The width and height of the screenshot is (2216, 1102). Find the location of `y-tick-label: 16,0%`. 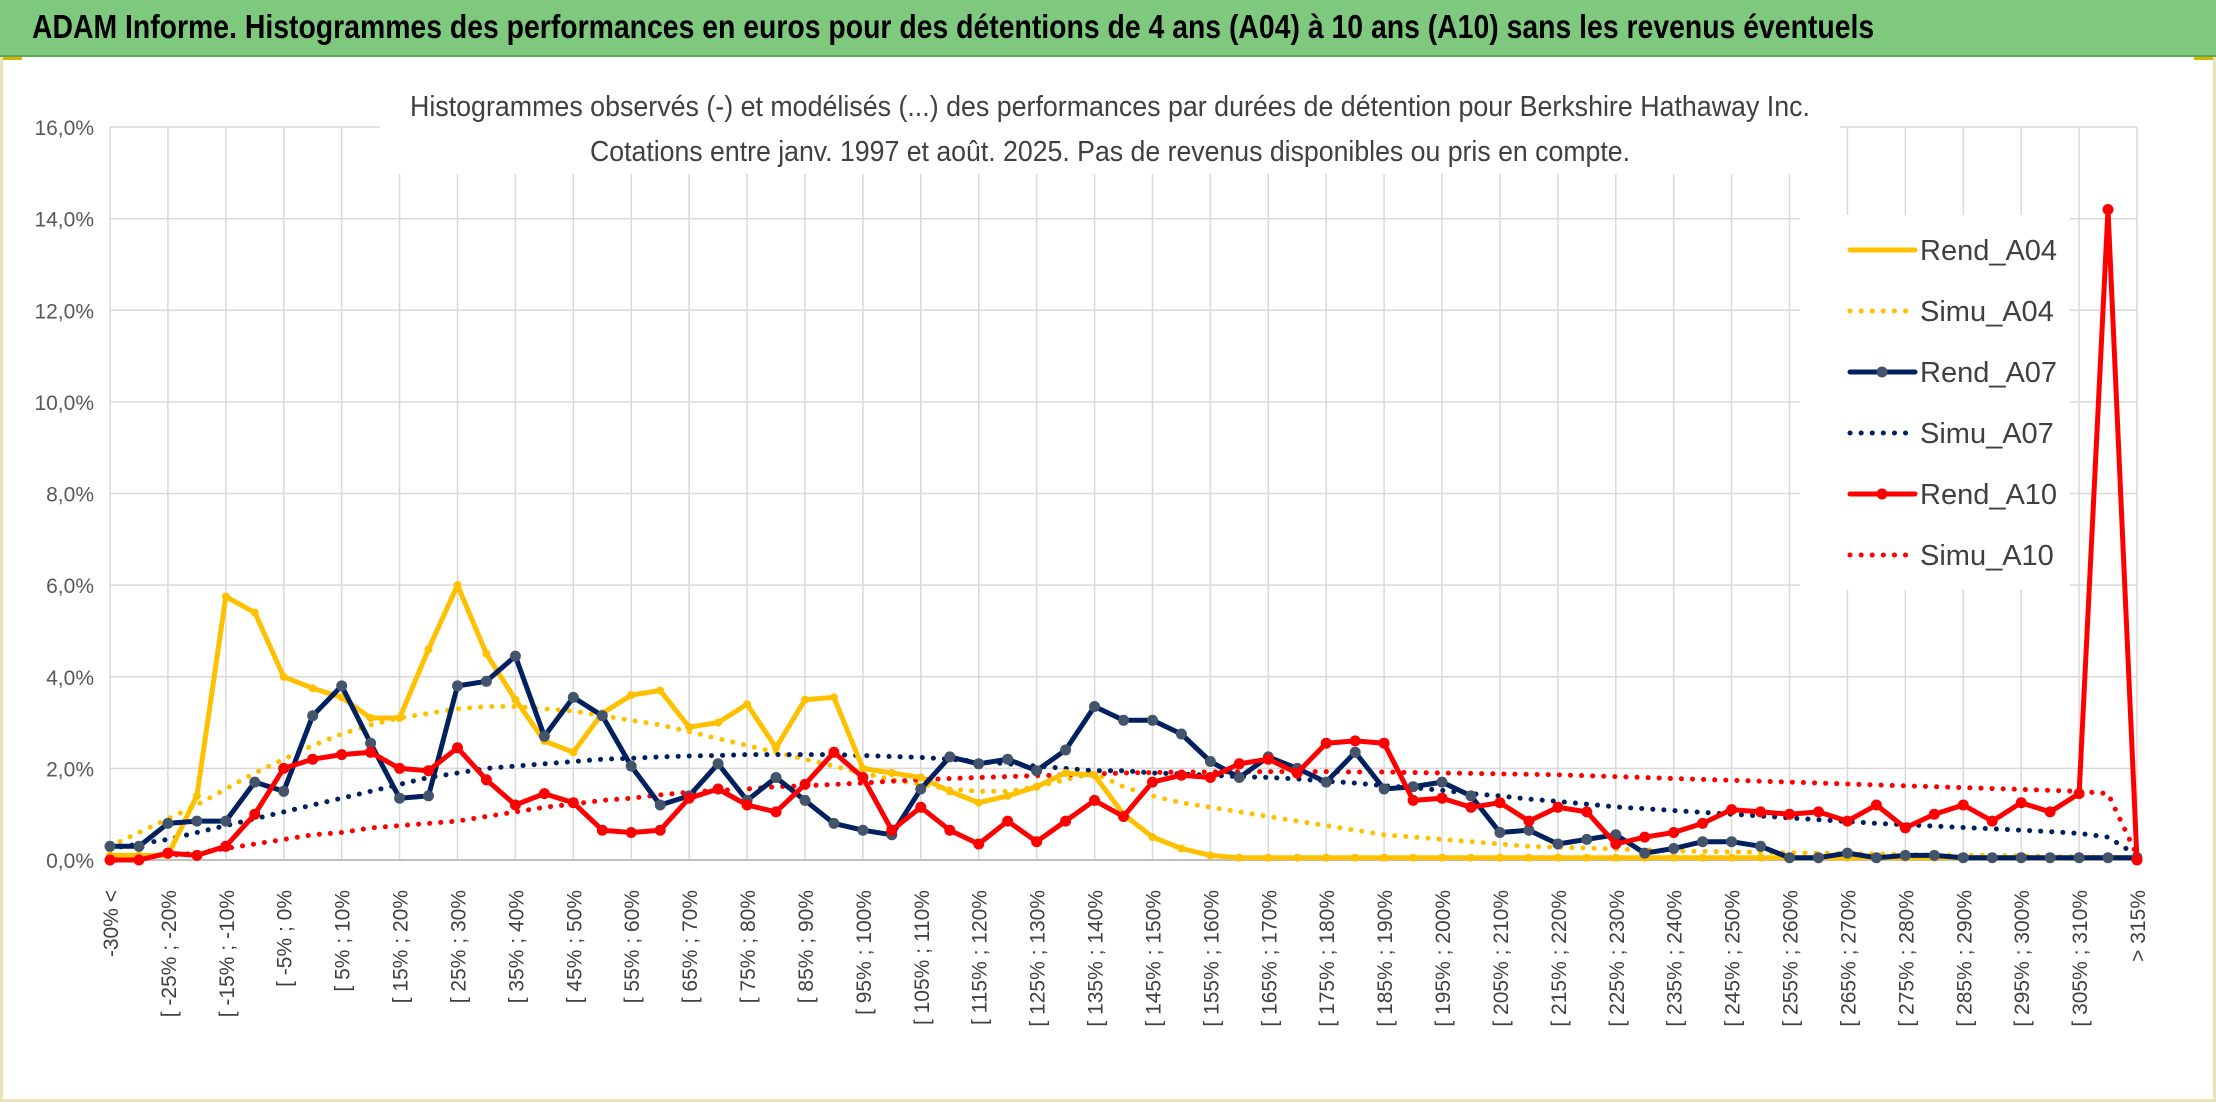

y-tick-label: 16,0% is located at coordinates (64, 128).